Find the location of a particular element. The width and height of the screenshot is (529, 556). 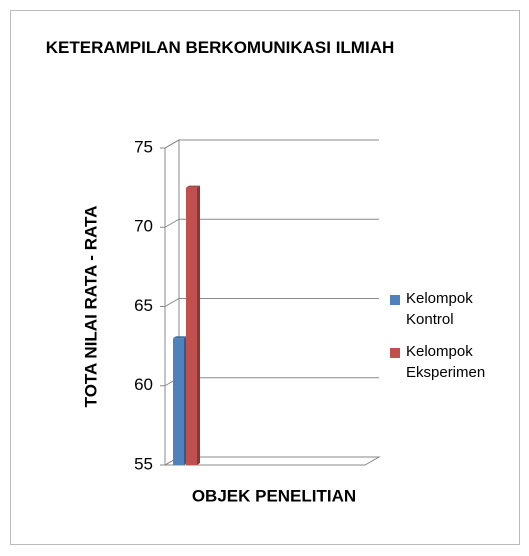

y-tick-label: 60 is located at coordinates (143, 384).